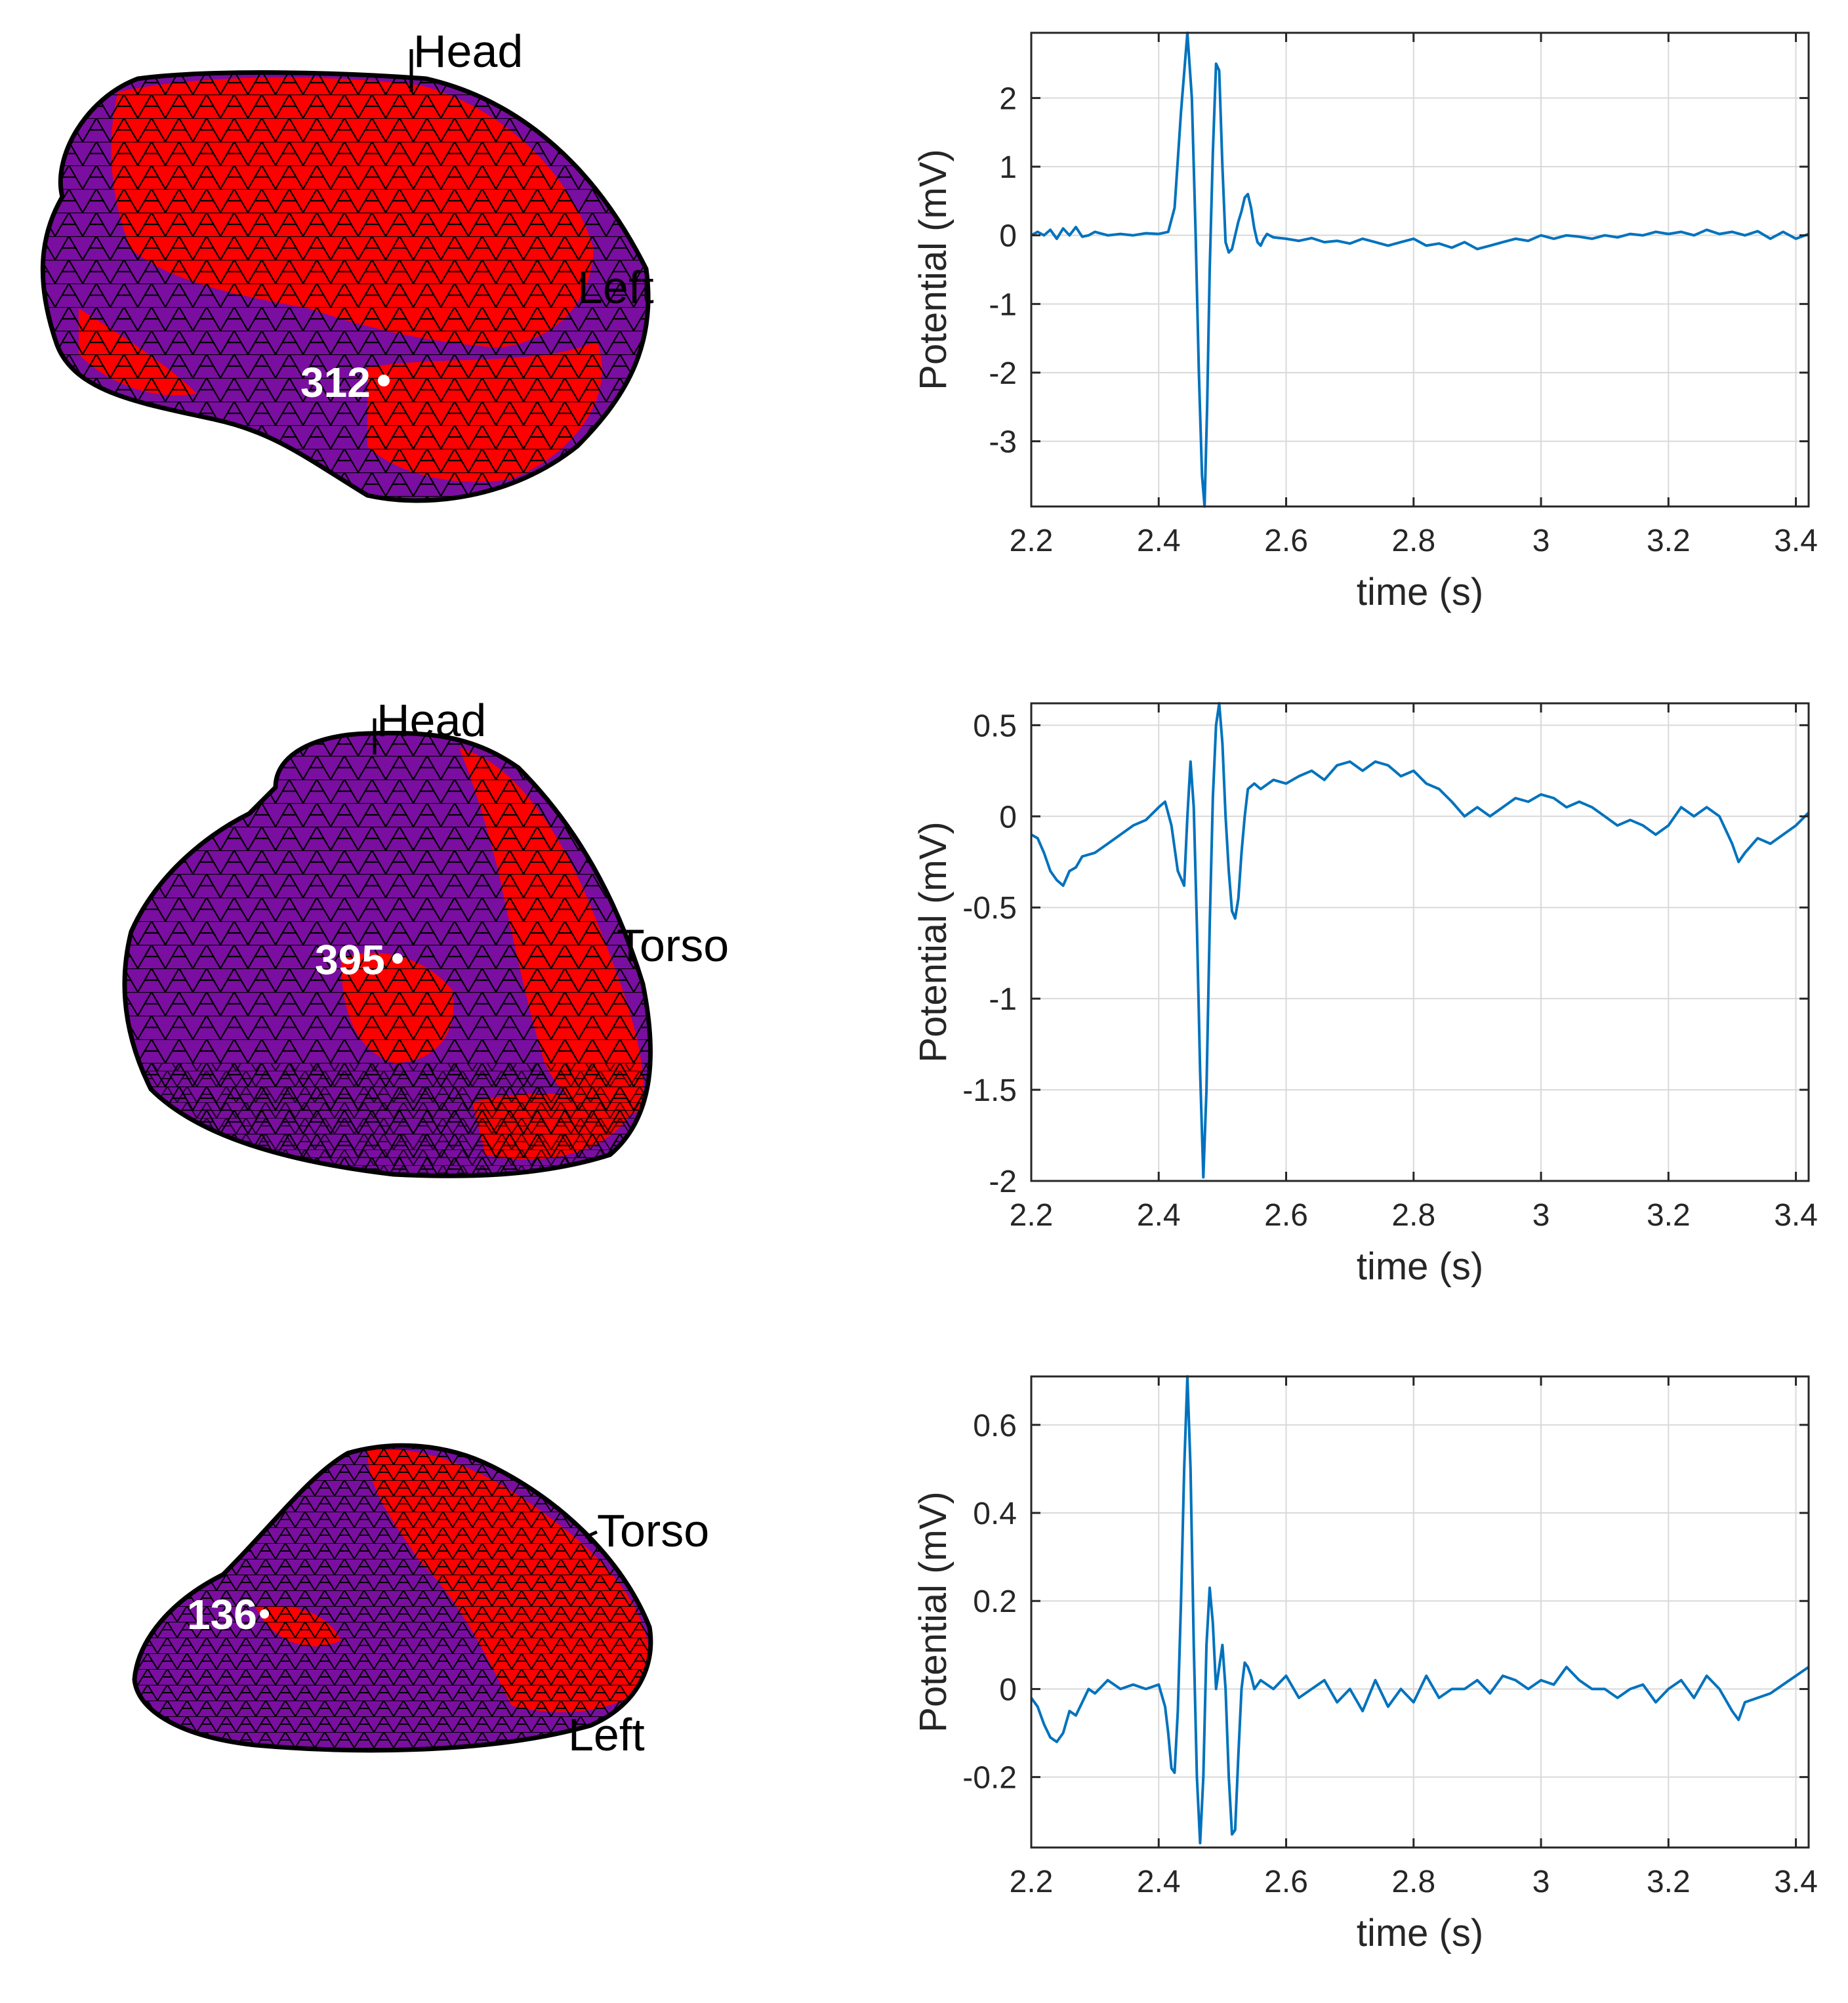  I want to click on node-label-136: 136, so click(222, 1614).